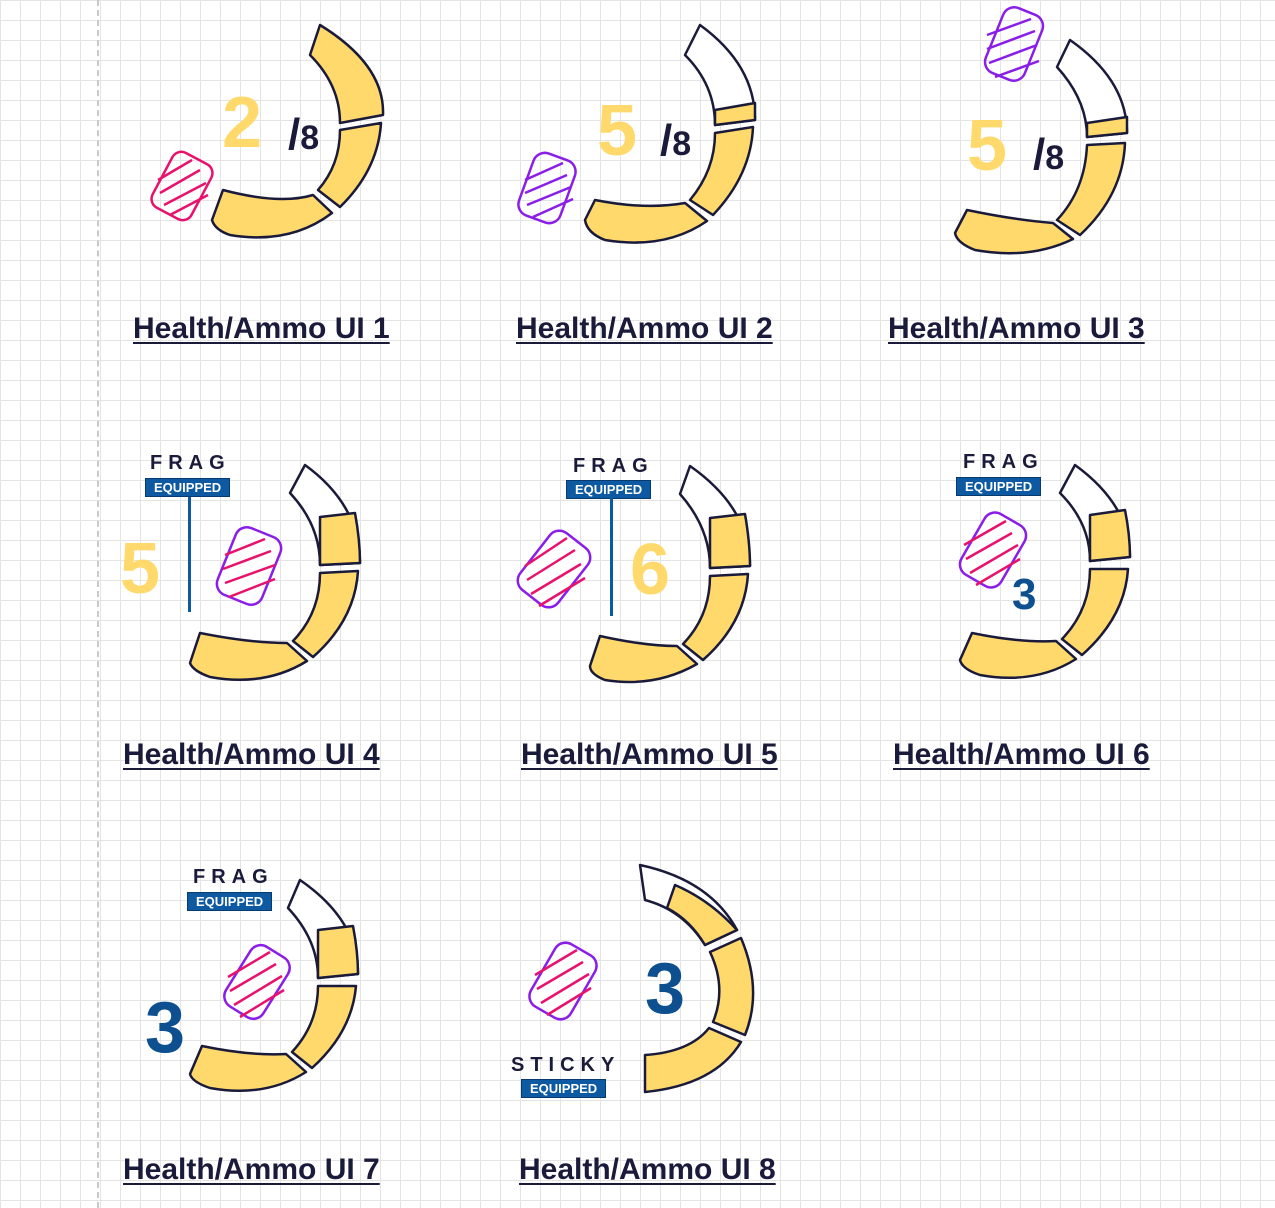 Image resolution: width=1275 pixels, height=1208 pixels. I want to click on mockup-1: 2 /8, so click(270, 135).